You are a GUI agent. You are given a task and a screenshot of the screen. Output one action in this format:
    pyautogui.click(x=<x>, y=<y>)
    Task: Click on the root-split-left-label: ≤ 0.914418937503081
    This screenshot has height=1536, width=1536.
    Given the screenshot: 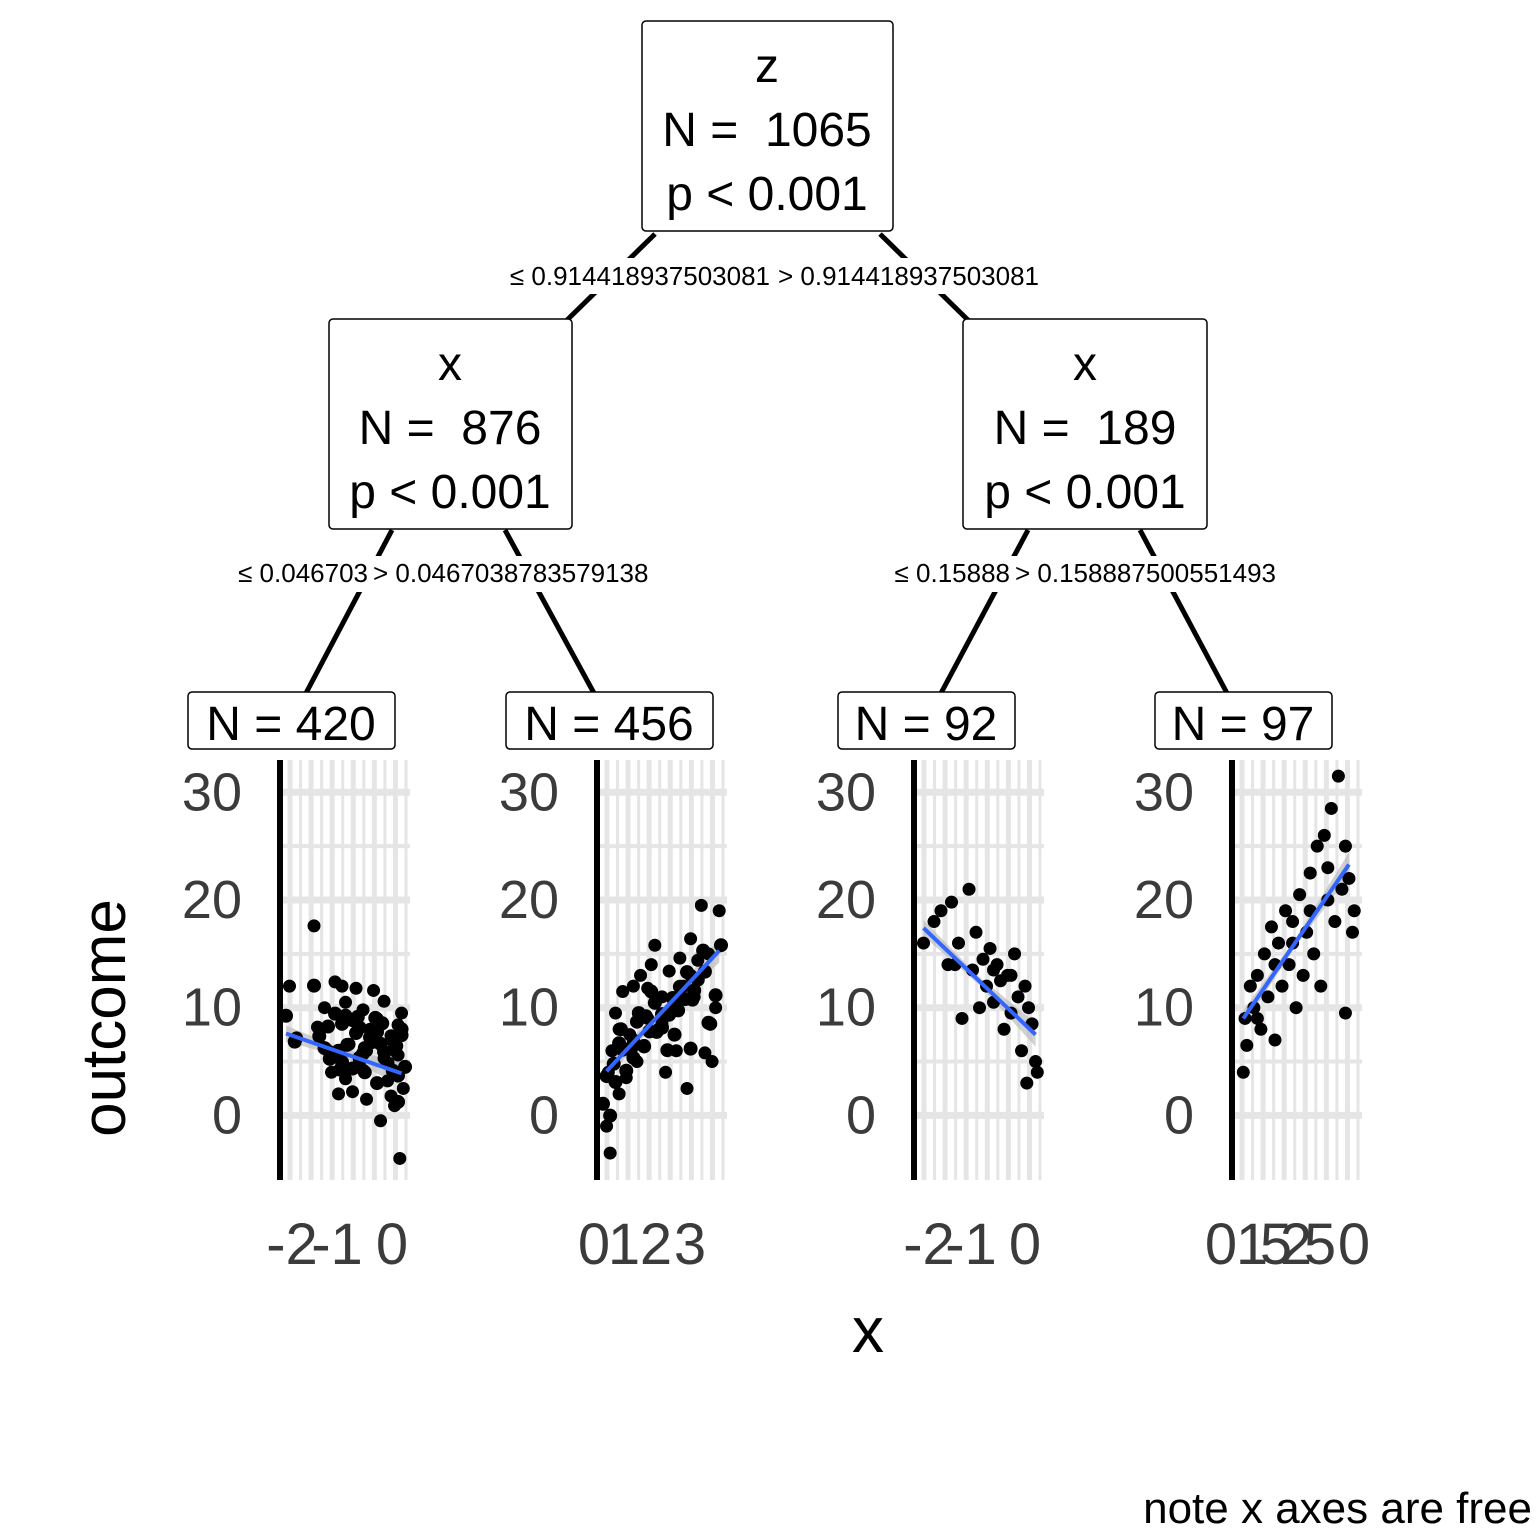 What is the action you would take?
    pyautogui.click(x=640, y=276)
    